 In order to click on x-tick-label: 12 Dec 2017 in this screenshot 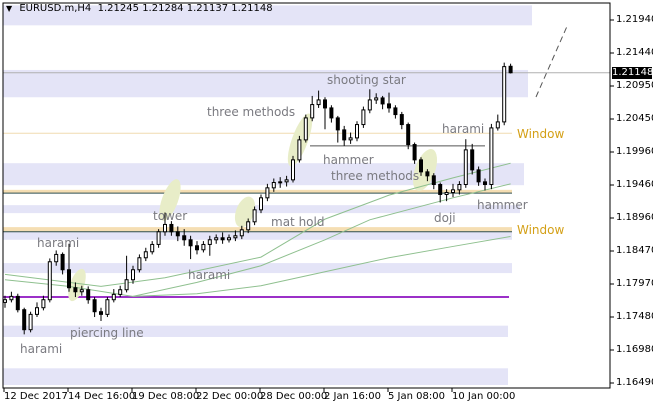, I will do `click(36, 396)`.